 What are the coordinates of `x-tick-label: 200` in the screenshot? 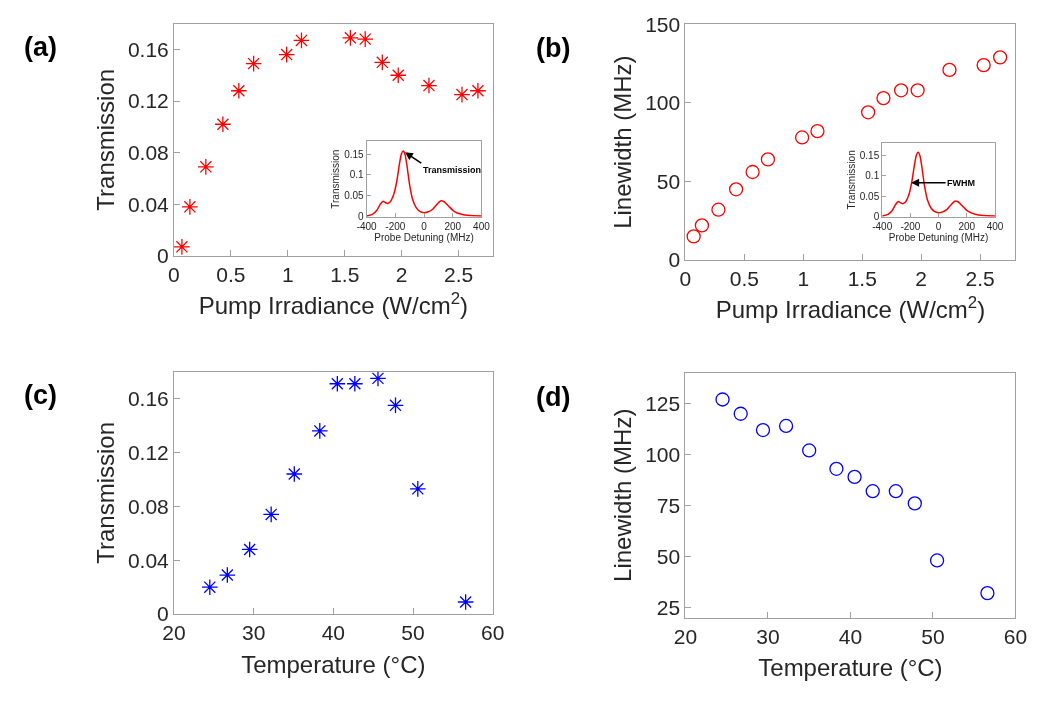 It's located at (453, 226).